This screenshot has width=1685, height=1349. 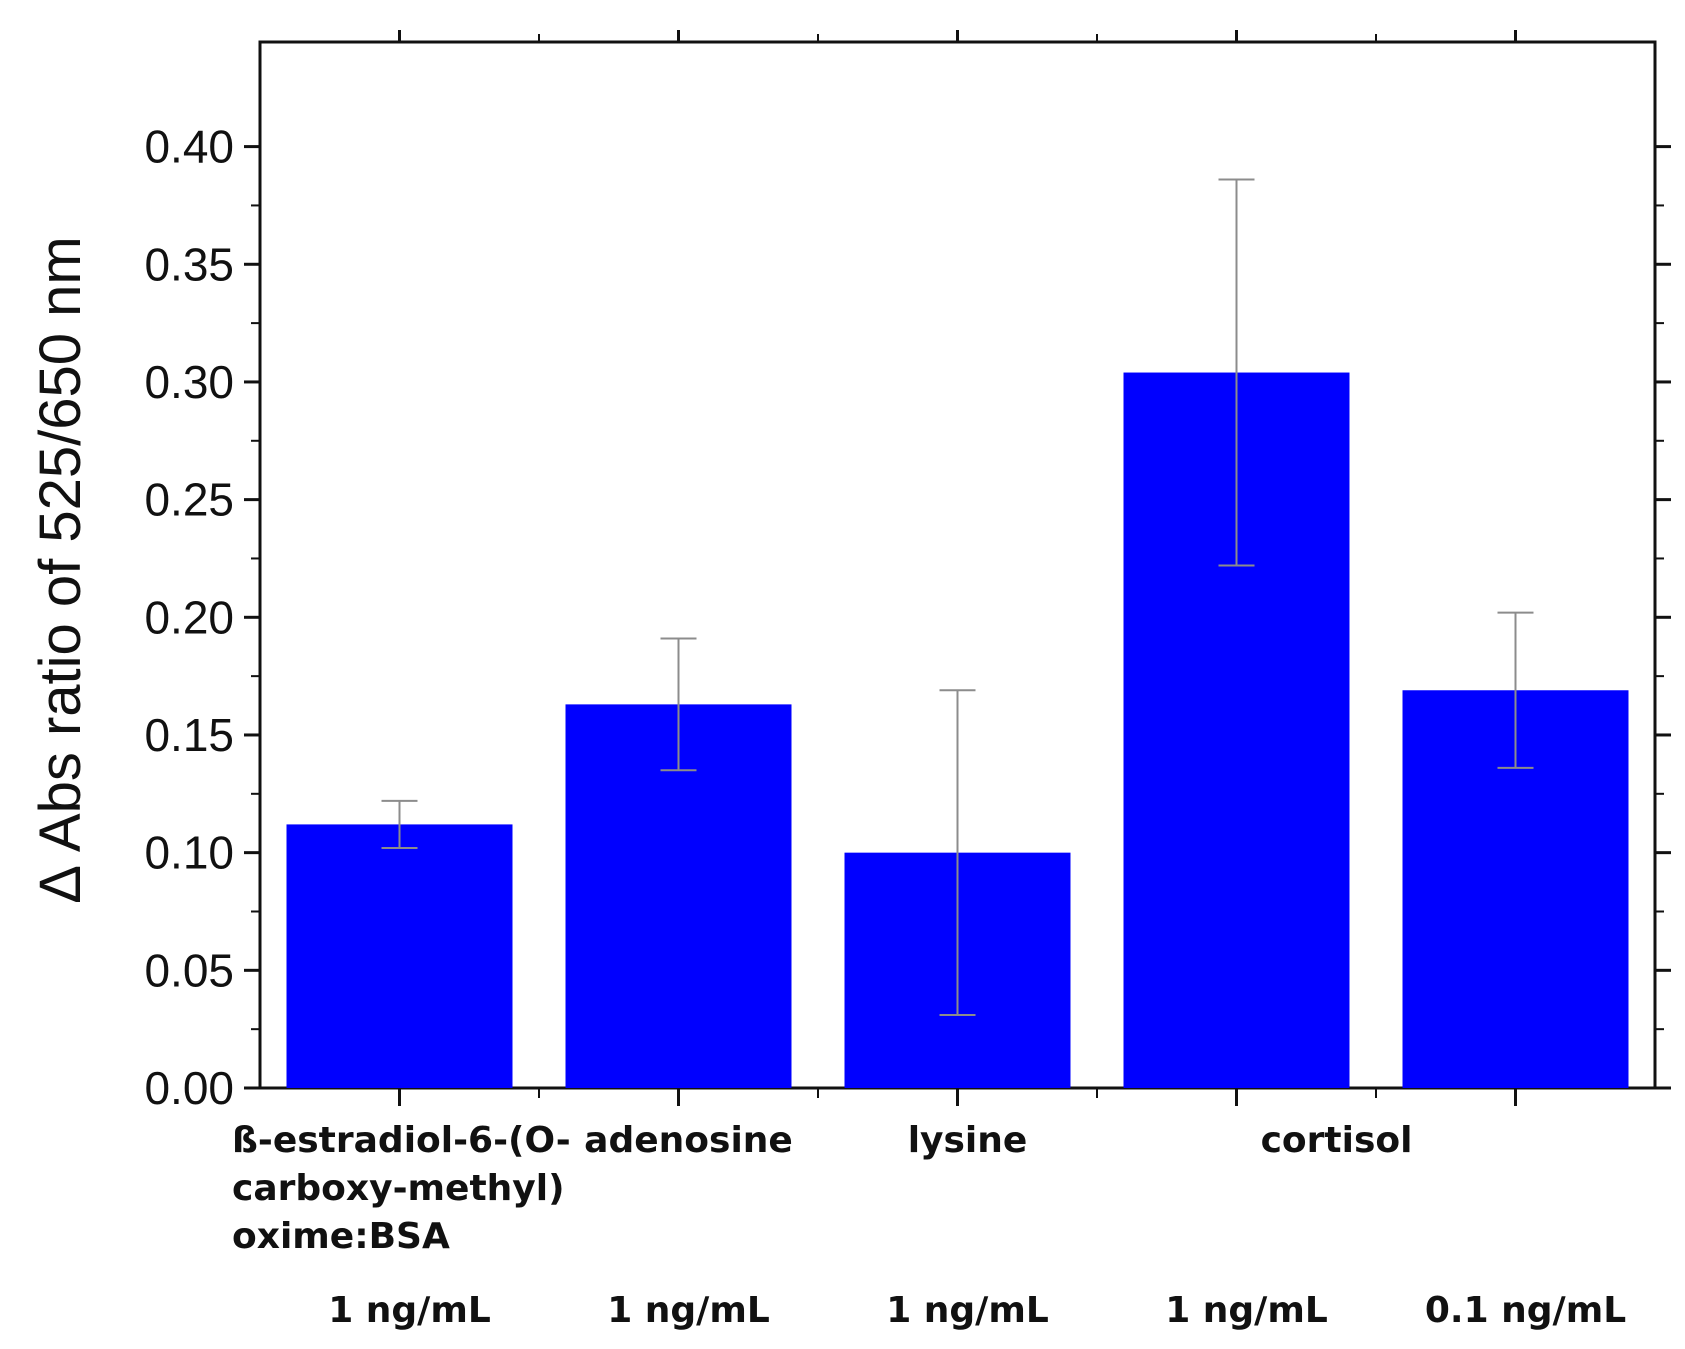 What do you see at coordinates (189, 147) in the screenshot?
I see `y-tick-label-8: 0.40` at bounding box center [189, 147].